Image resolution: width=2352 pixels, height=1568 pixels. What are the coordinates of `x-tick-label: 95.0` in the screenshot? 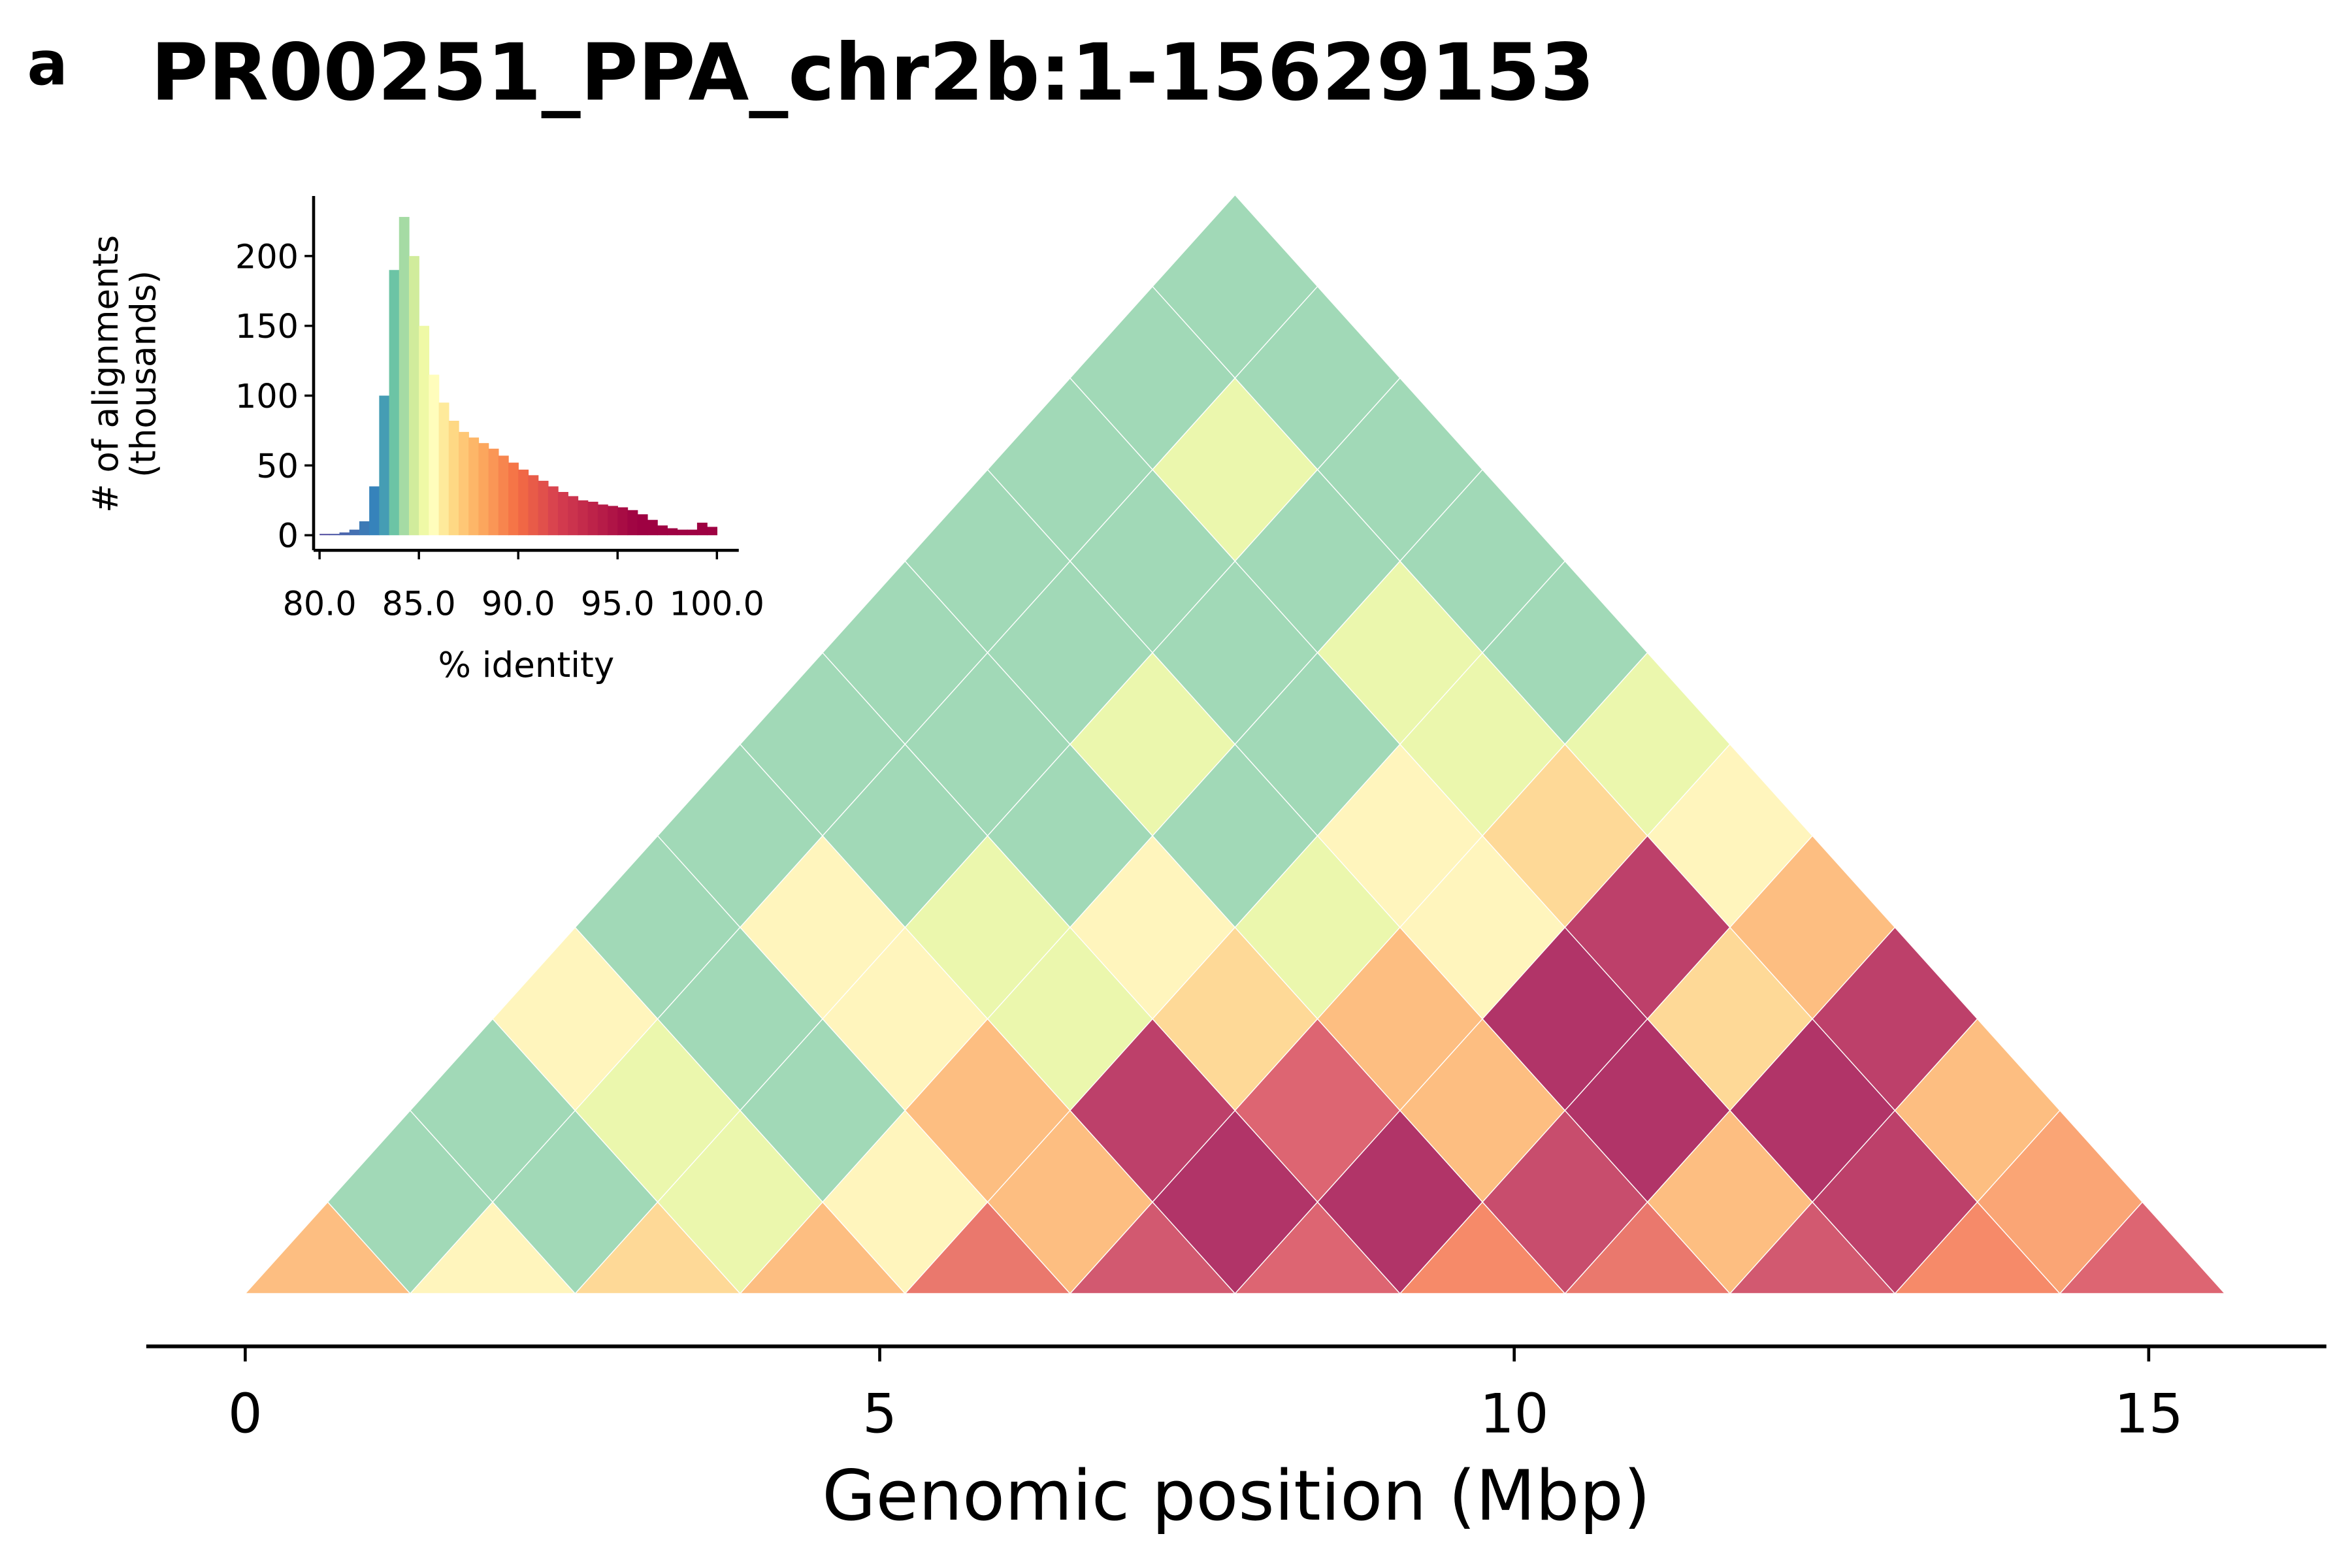 It's located at (618, 604).